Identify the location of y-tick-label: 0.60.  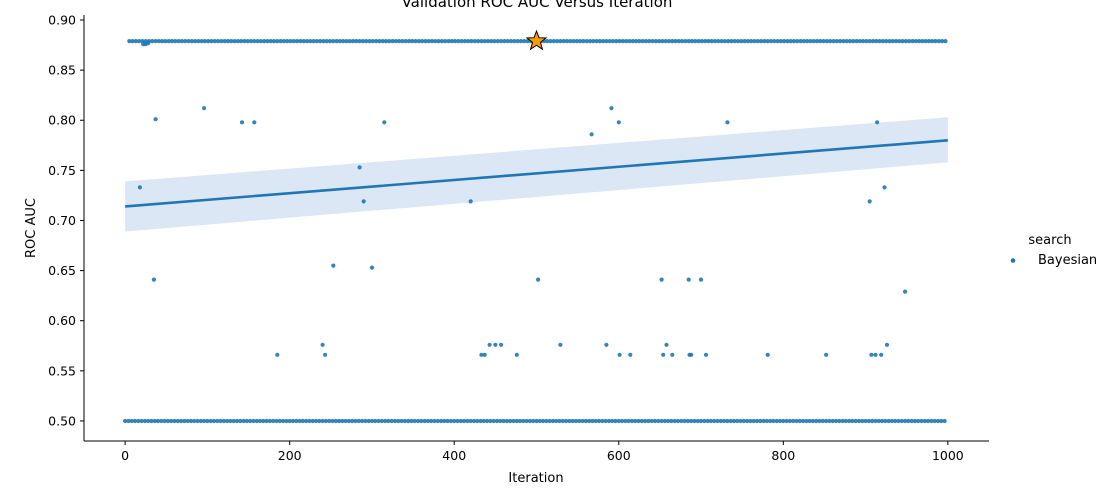
(62, 320).